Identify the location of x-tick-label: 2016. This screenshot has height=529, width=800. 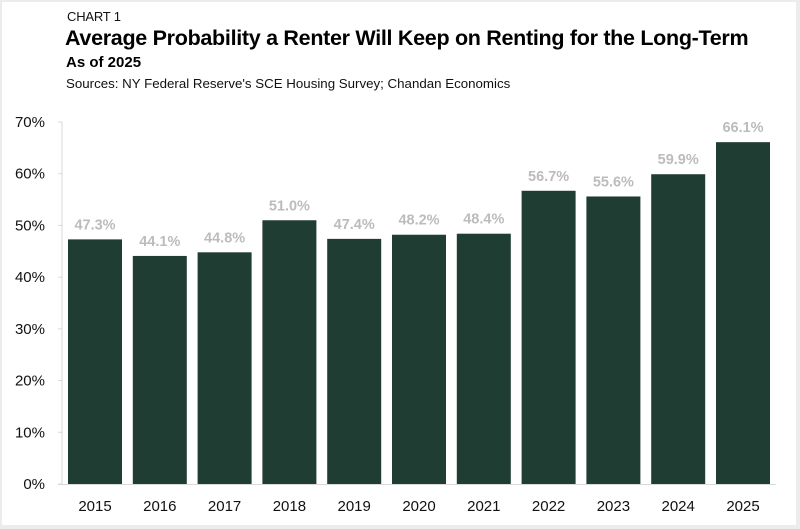
(159, 506).